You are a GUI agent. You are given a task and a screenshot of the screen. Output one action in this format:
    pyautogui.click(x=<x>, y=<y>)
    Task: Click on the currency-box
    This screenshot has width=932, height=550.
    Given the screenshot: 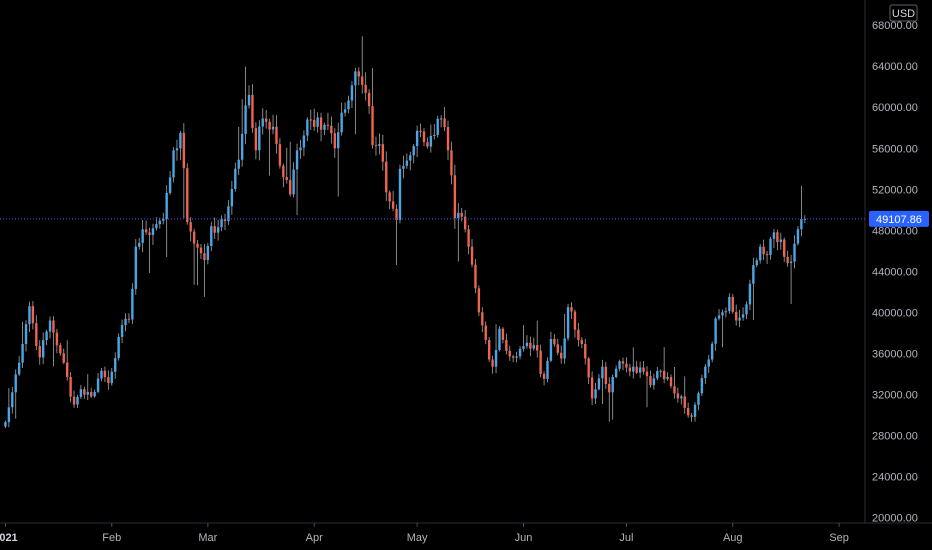 What is the action you would take?
    pyautogui.click(x=903, y=13)
    